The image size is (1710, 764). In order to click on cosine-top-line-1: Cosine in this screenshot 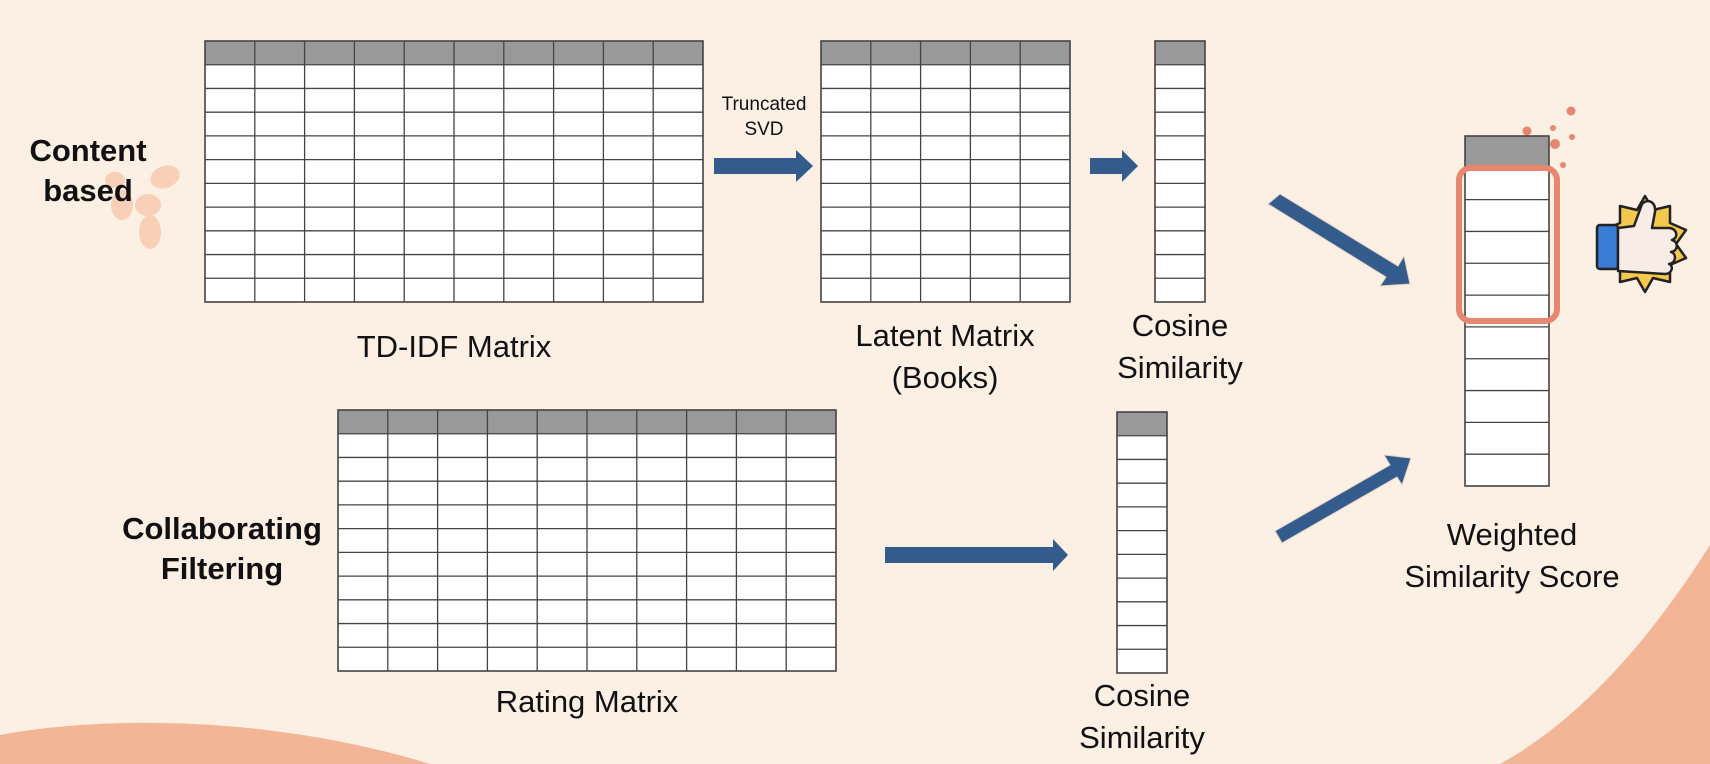, I will do `click(1180, 325)`.